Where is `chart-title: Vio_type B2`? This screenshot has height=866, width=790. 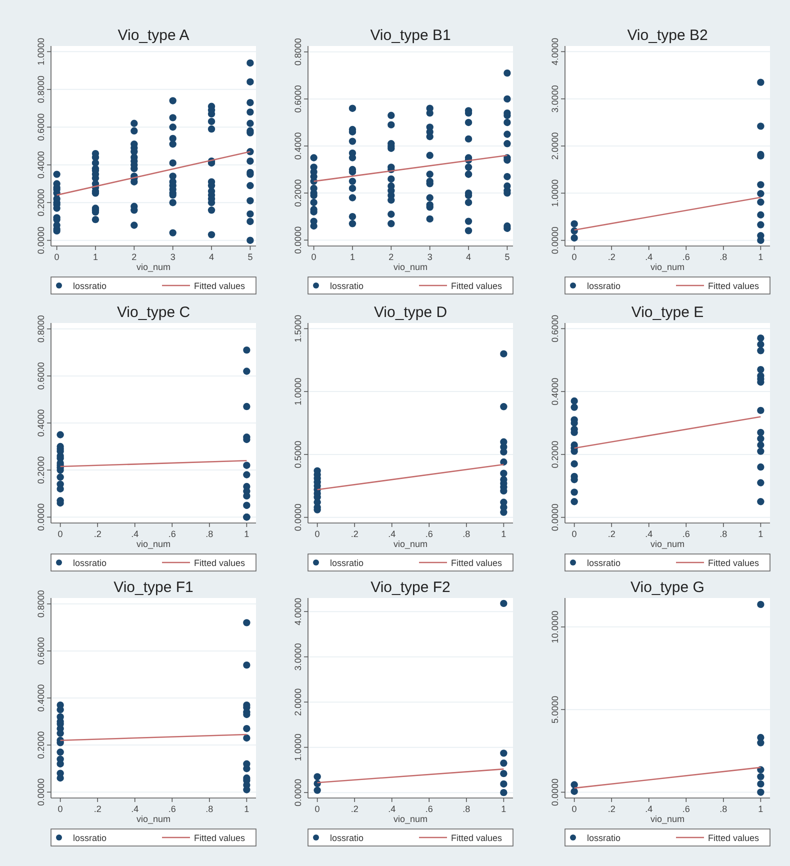 chart-title: Vio_type B2 is located at coordinates (667, 35).